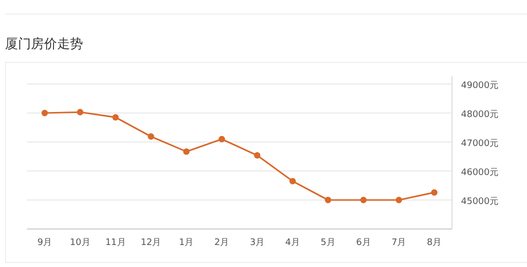 This screenshot has width=527, height=267. I want to click on x-tick-label: 2月, so click(222, 243).